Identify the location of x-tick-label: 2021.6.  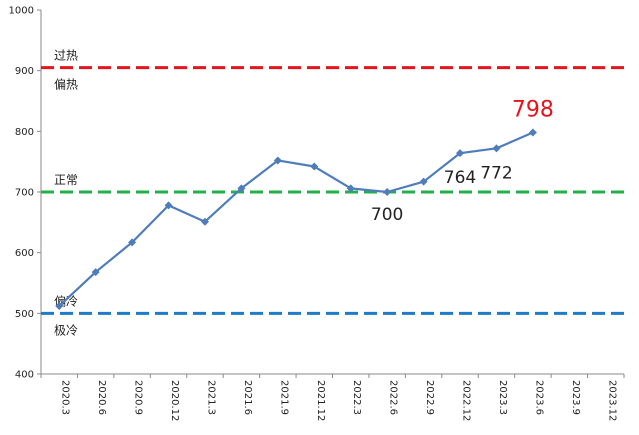
(247, 397).